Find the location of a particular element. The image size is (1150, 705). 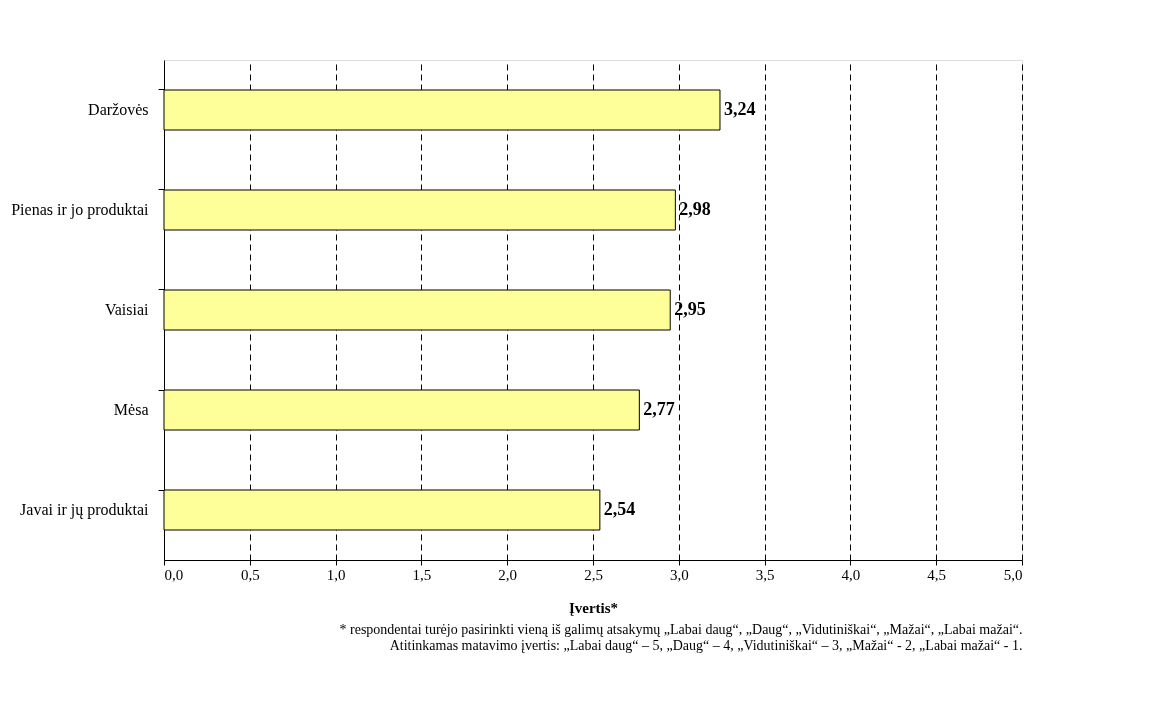

y-tick-label: Javai ir jų produktai is located at coordinates (85, 510).